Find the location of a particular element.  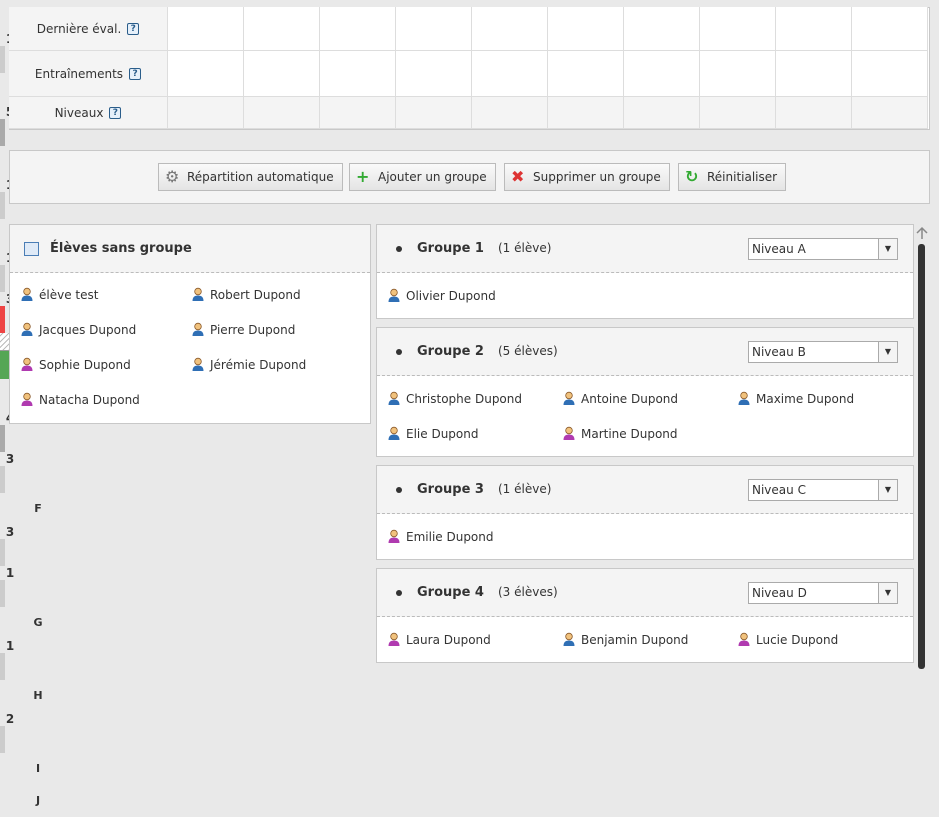

student: Antoine Dupond is located at coordinates (620, 399).